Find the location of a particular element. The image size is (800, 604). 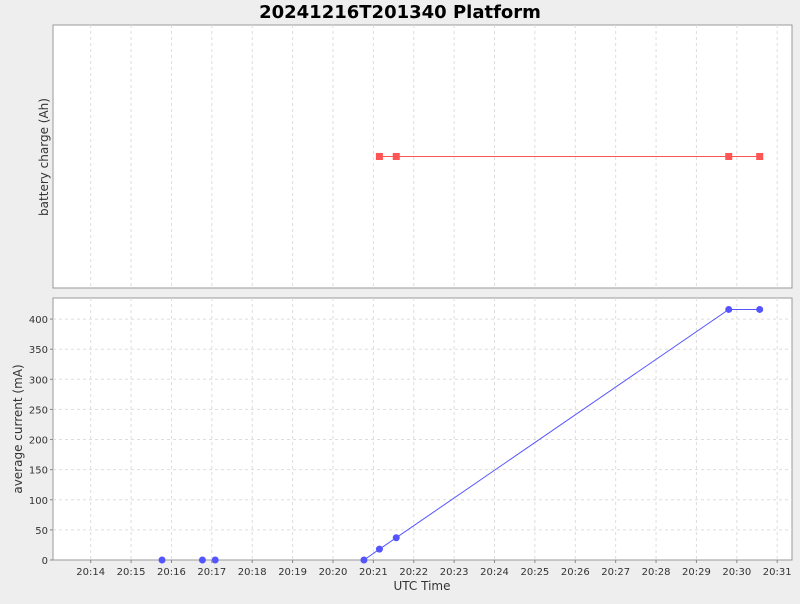

y-tick-label: 300 is located at coordinates (38, 380).